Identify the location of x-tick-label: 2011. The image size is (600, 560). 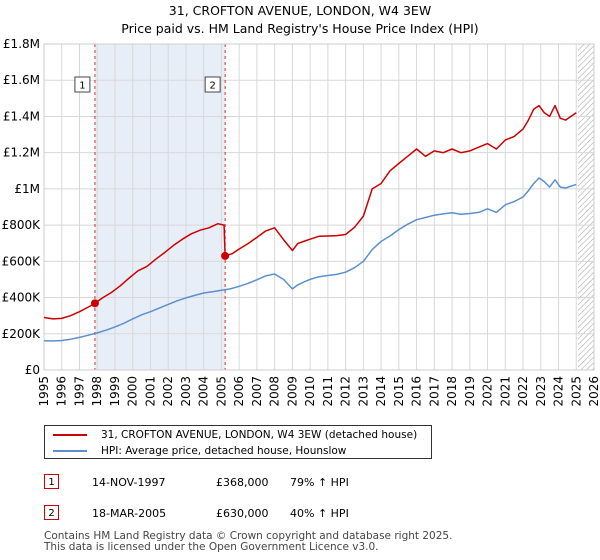
(328, 391).